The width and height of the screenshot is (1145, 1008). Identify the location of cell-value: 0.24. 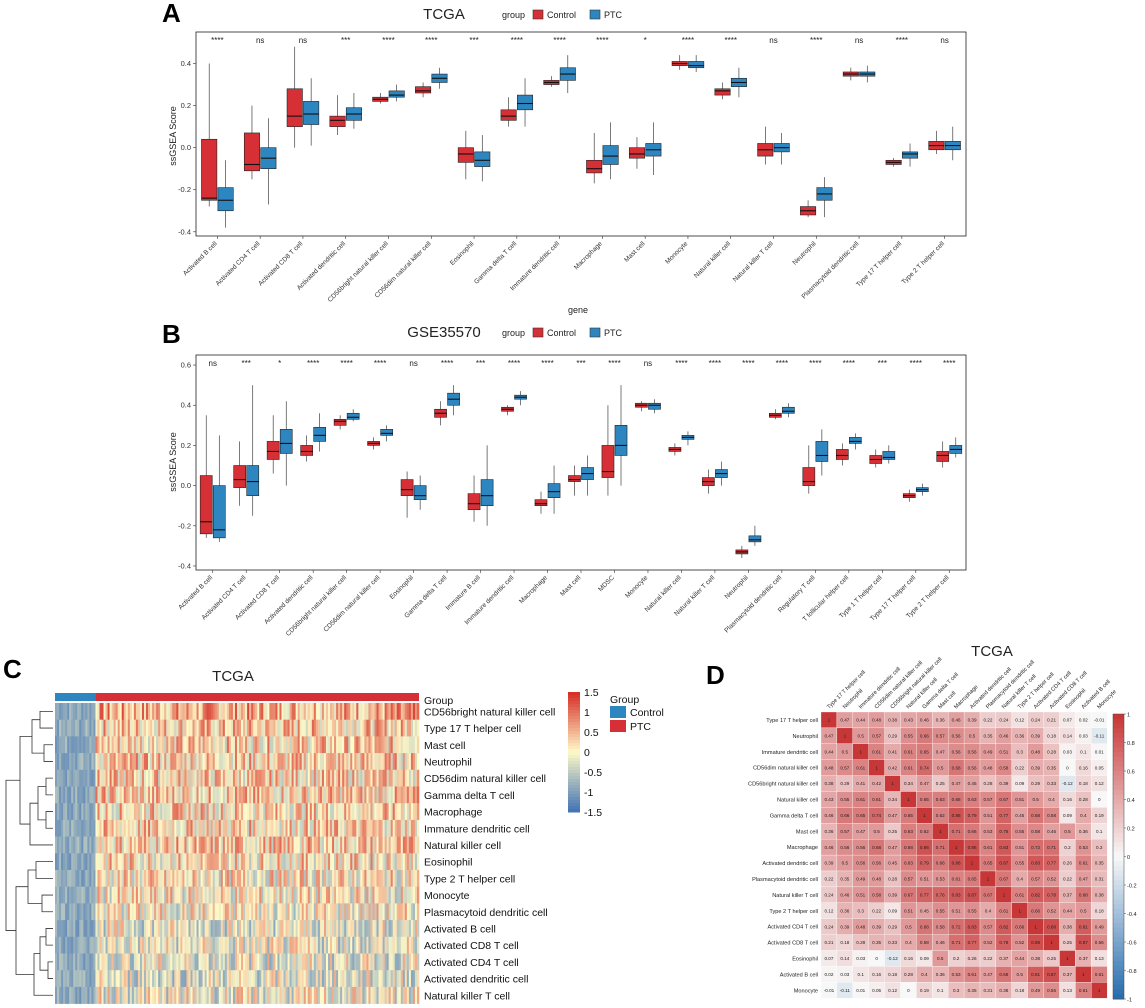
(828, 926).